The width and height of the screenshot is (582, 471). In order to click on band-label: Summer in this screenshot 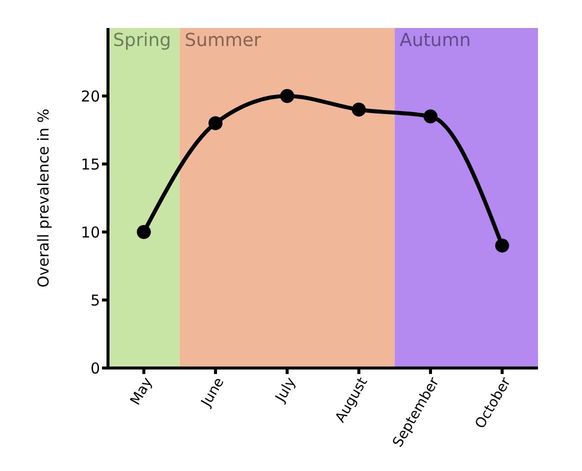, I will do `click(223, 40)`.